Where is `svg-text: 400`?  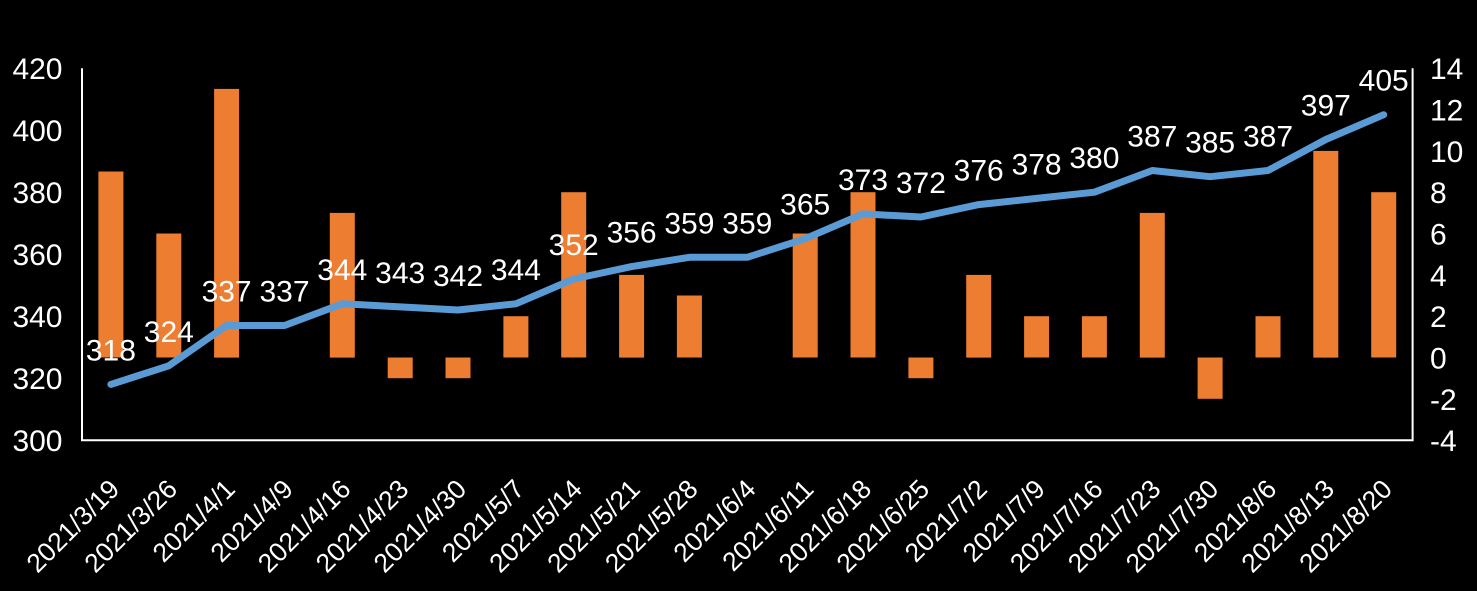 svg-text: 400 is located at coordinates (37, 131).